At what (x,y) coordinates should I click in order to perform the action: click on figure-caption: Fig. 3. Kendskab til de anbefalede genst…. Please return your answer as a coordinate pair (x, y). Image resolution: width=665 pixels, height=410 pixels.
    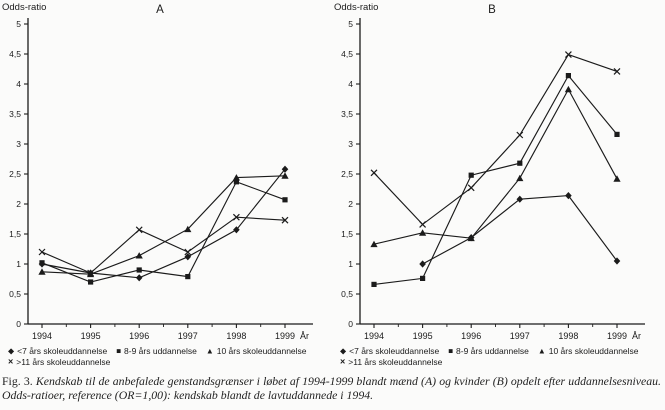
    Looking at the image, I should click on (332, 388).